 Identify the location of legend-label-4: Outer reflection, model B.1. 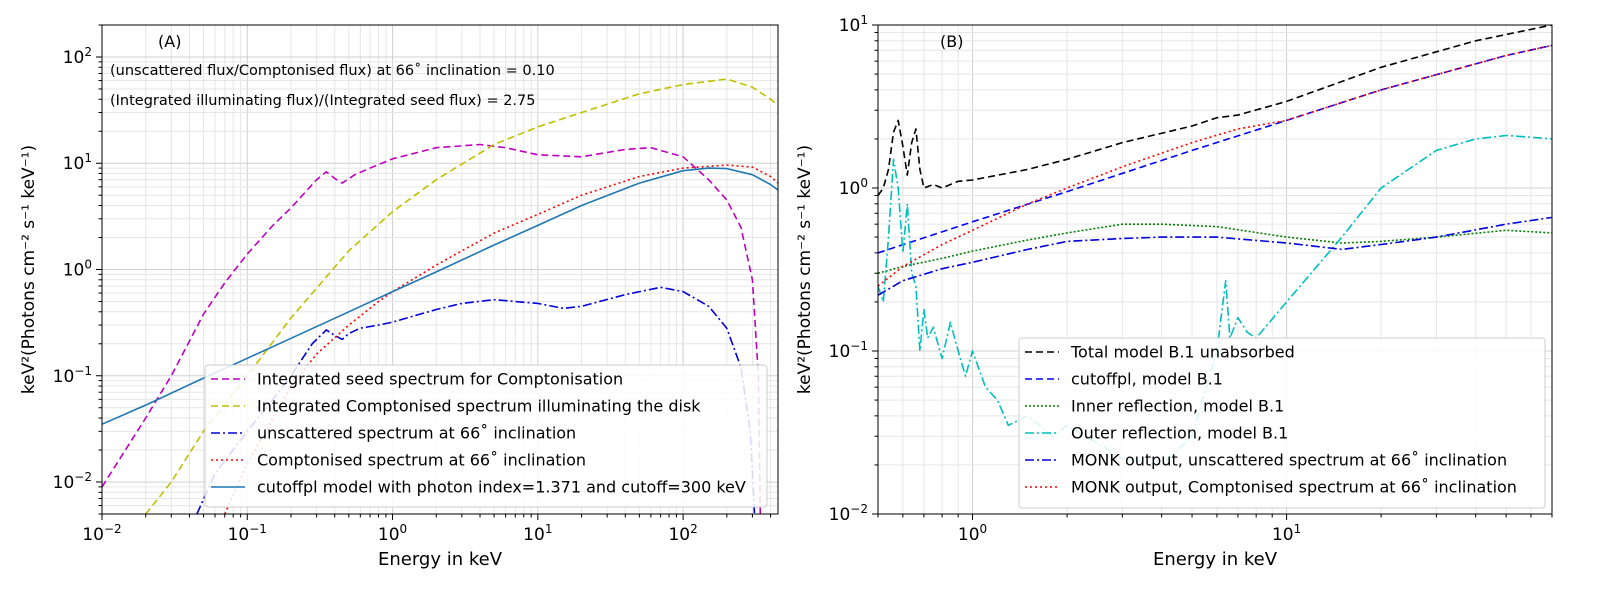
(1179, 433).